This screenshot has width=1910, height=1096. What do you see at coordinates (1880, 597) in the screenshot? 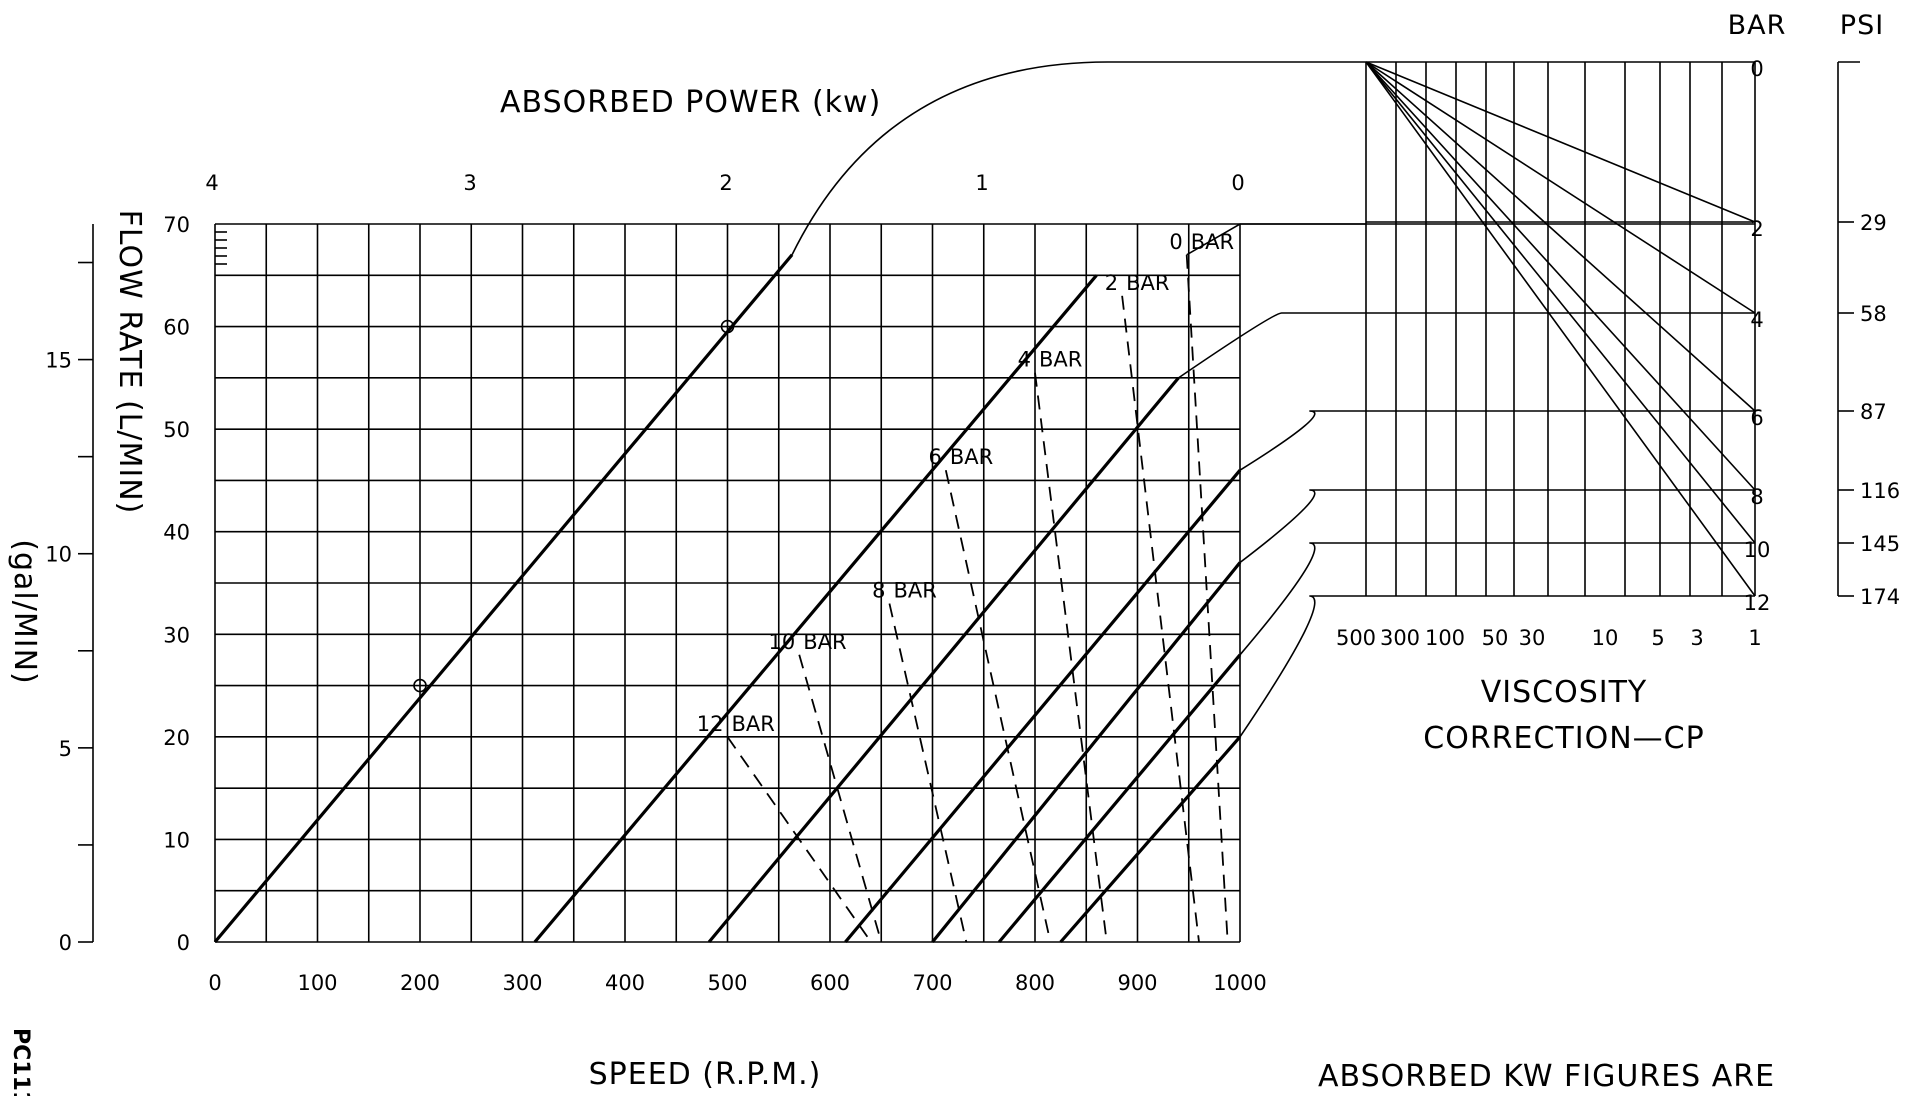
I see `psi-tick-label: 174` at bounding box center [1880, 597].